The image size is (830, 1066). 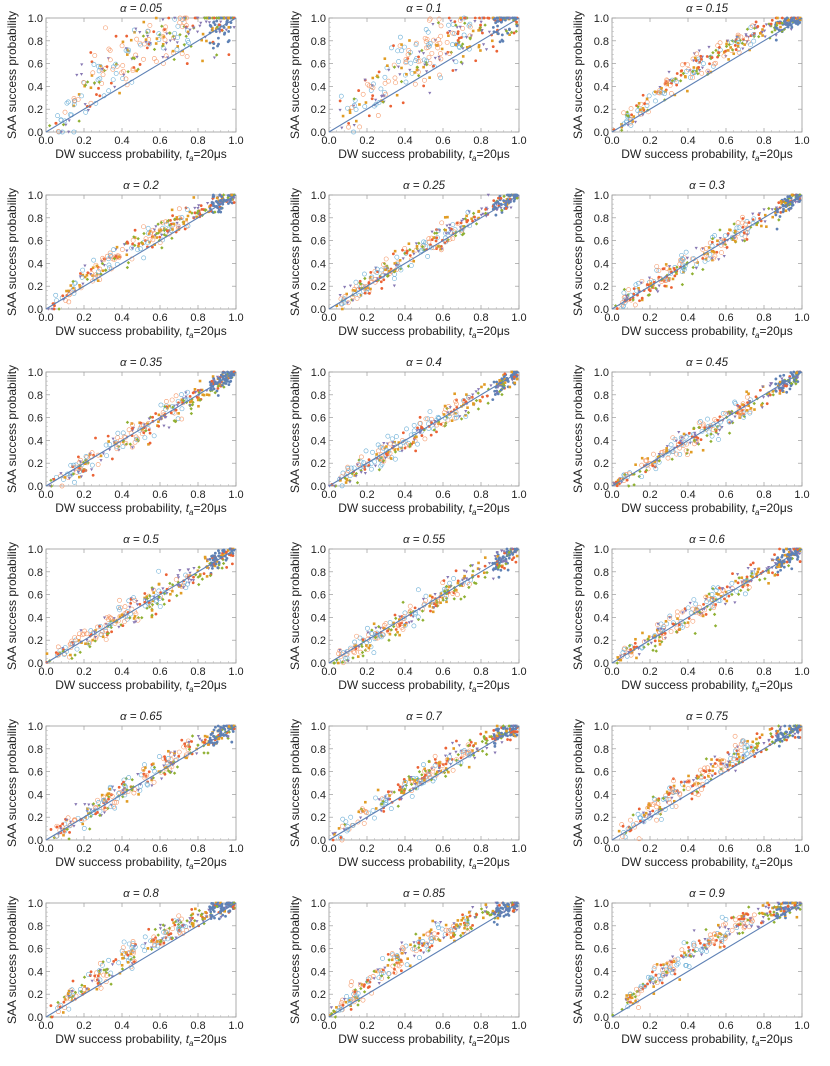 I want to click on y-tick-label: 0.6, so click(x=35, y=242).